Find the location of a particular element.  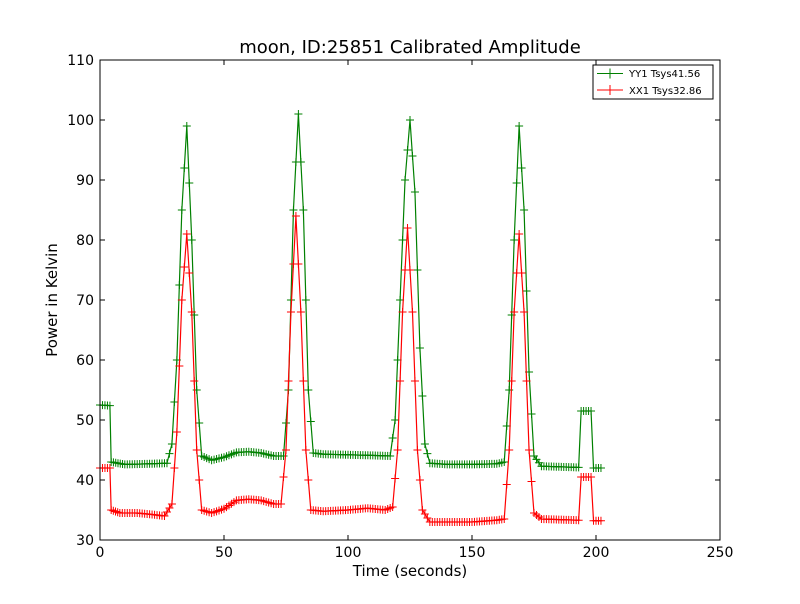

y-tick-label: 50 is located at coordinates (85, 421).